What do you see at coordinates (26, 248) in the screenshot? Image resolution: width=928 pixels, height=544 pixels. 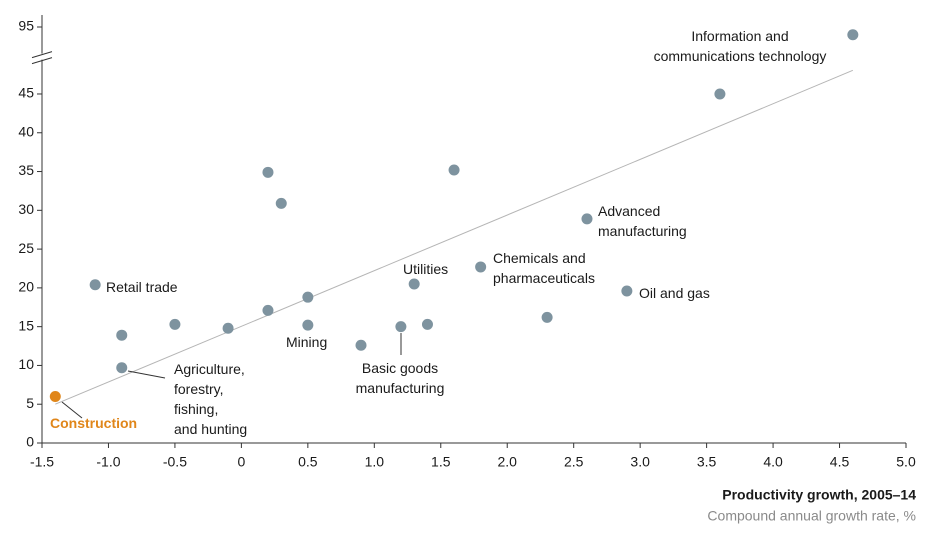 I see `y-tick-label: 25` at bounding box center [26, 248].